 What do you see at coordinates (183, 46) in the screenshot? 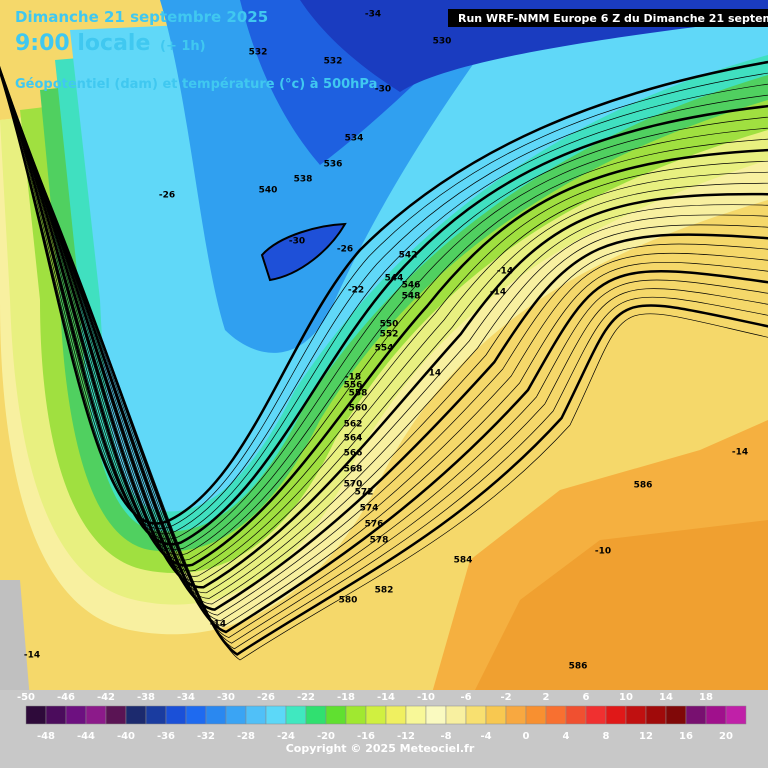
I see `offset: (+ 1h)` at bounding box center [183, 46].